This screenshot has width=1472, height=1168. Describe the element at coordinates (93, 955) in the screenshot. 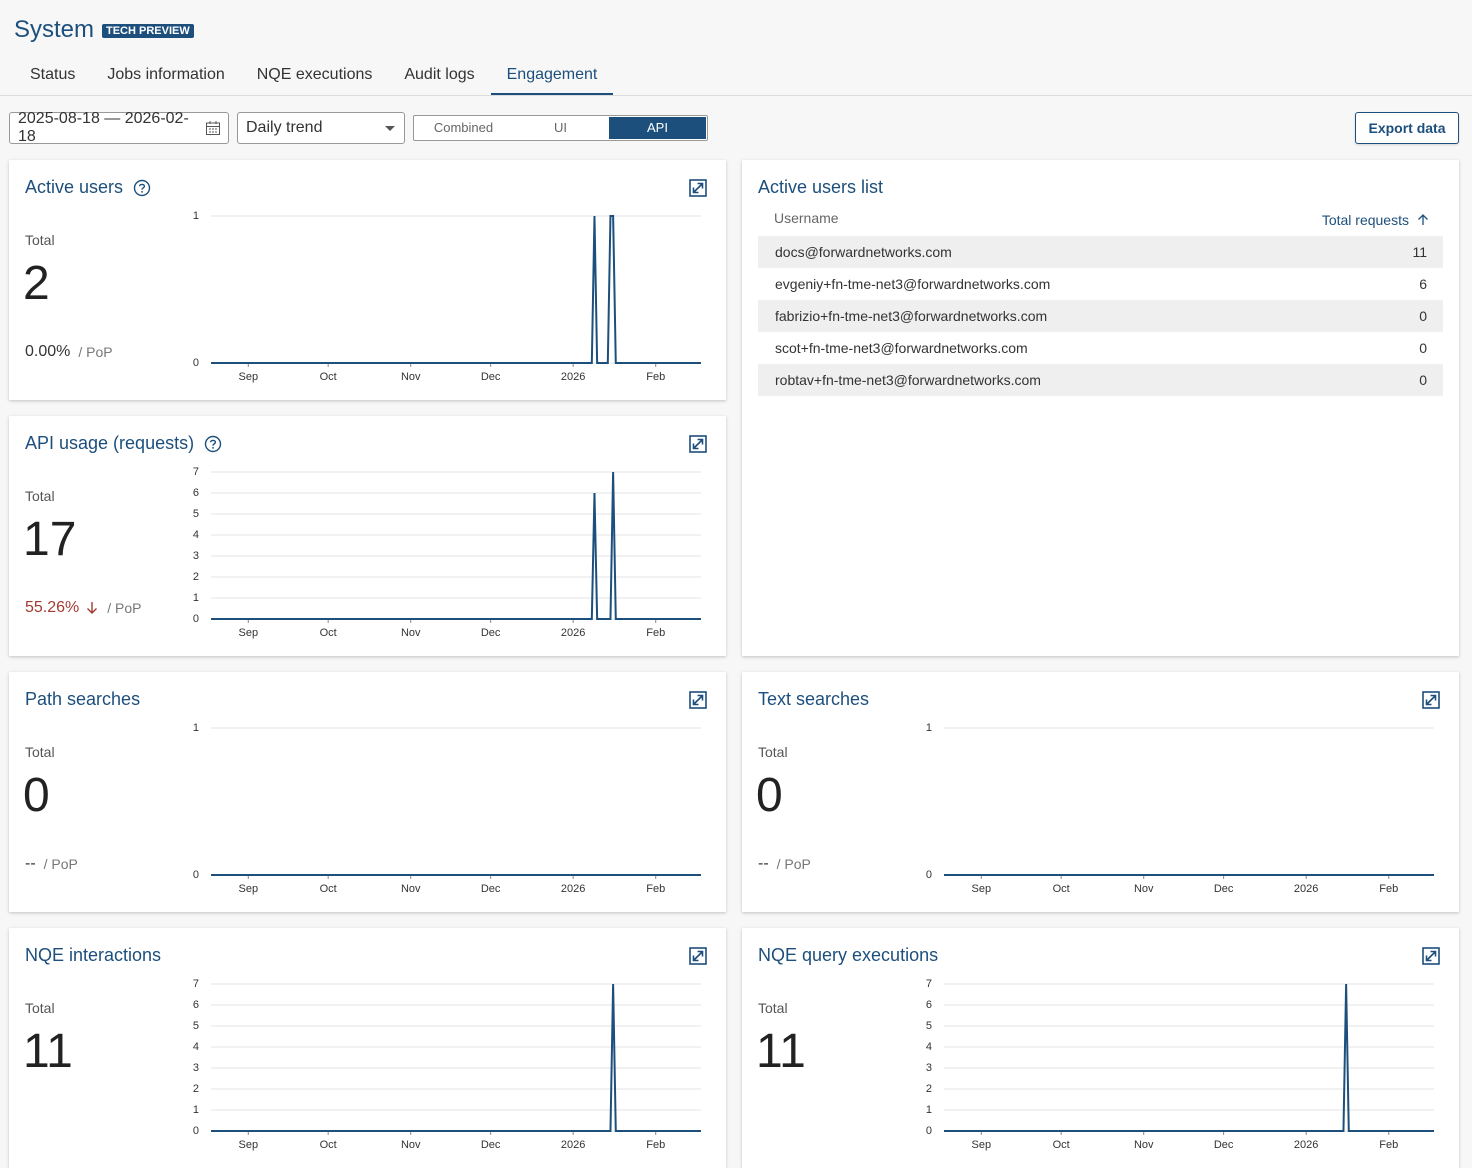

I see `card-title: NQE interactions` at that location.